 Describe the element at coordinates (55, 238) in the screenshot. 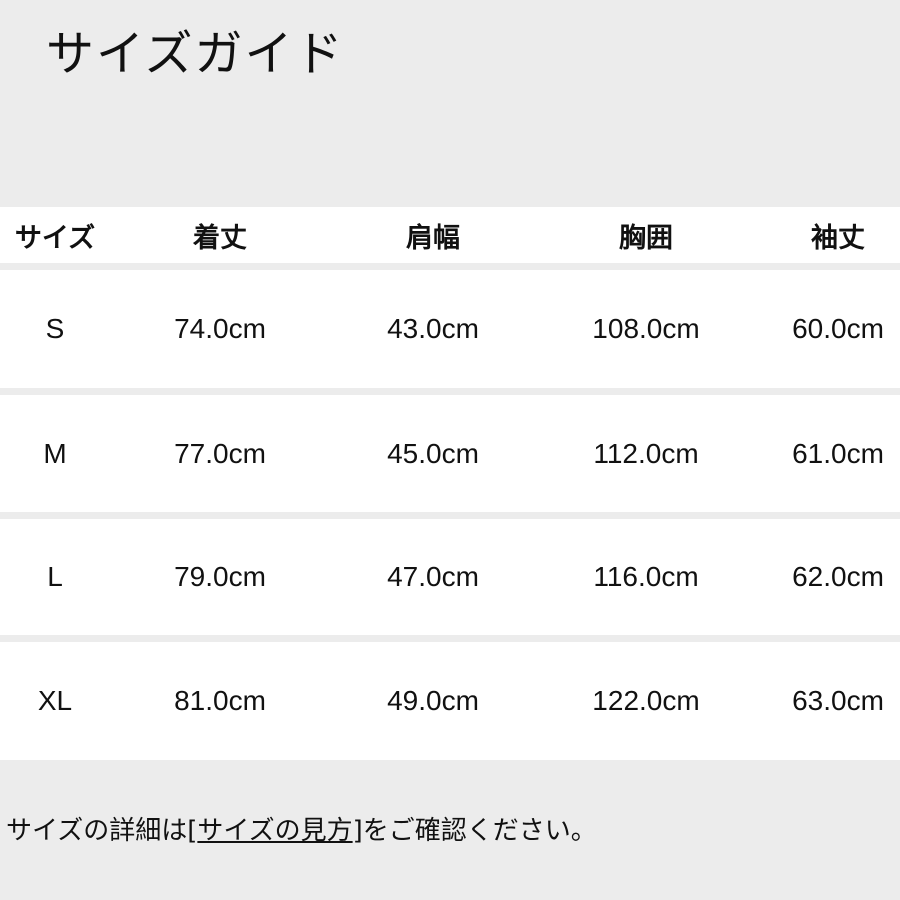

I see `header-size: サイズ` at that location.